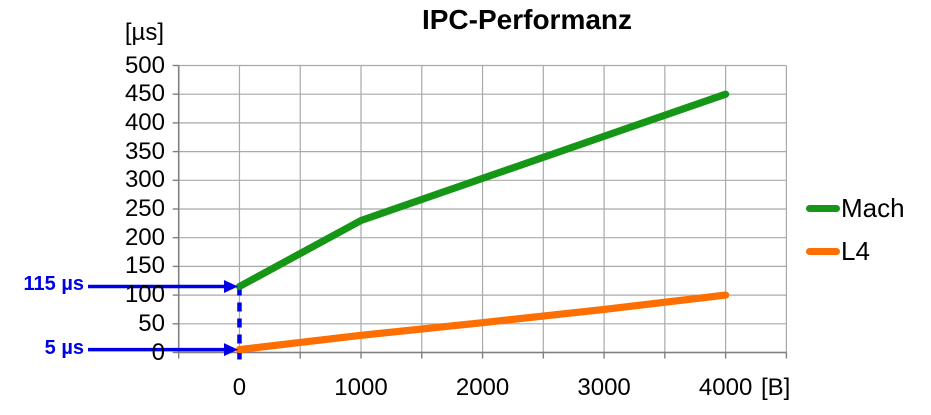 This screenshot has width=931, height=415. What do you see at coordinates (823, 208) in the screenshot?
I see `legend-swatch-mach` at bounding box center [823, 208].